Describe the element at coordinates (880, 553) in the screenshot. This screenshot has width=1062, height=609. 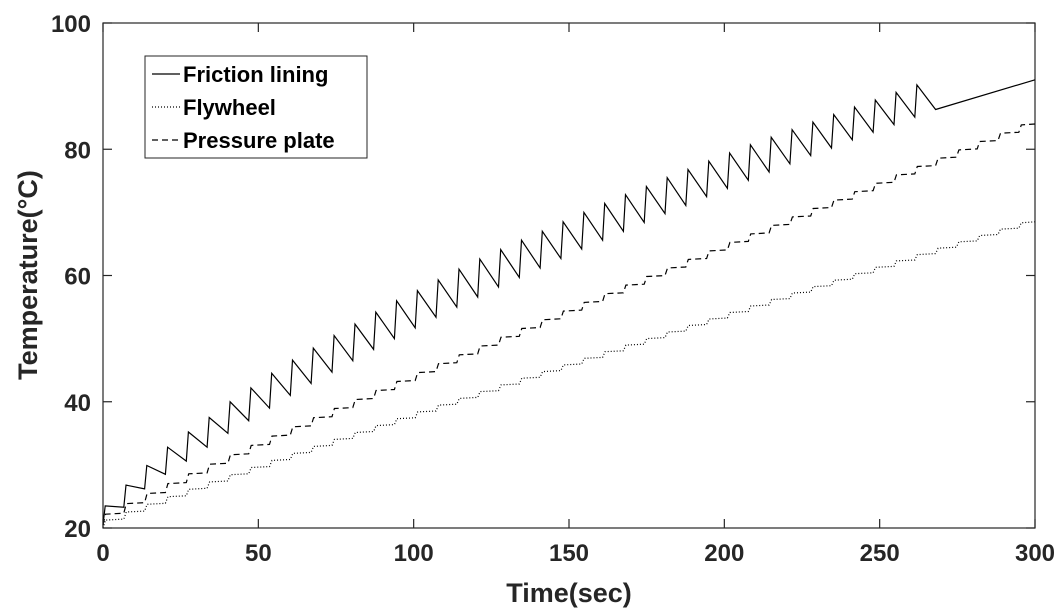
I see `x-tick-label: 250` at that location.